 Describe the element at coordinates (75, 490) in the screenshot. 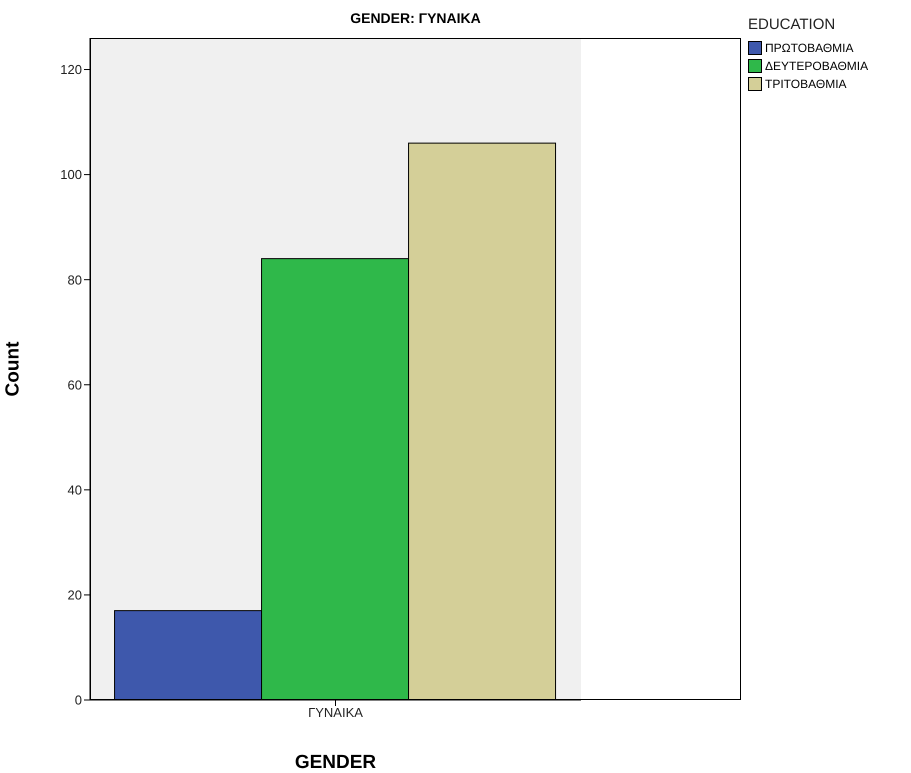

I see `y-tick-label: 40` at that location.